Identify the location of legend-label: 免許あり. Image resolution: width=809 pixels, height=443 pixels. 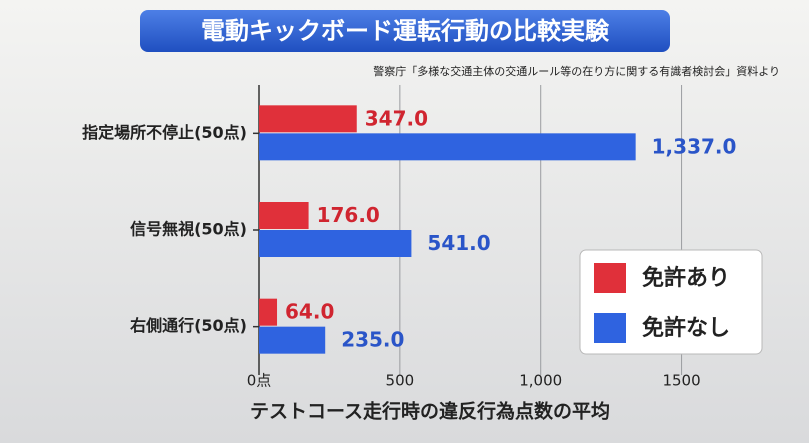
(686, 278).